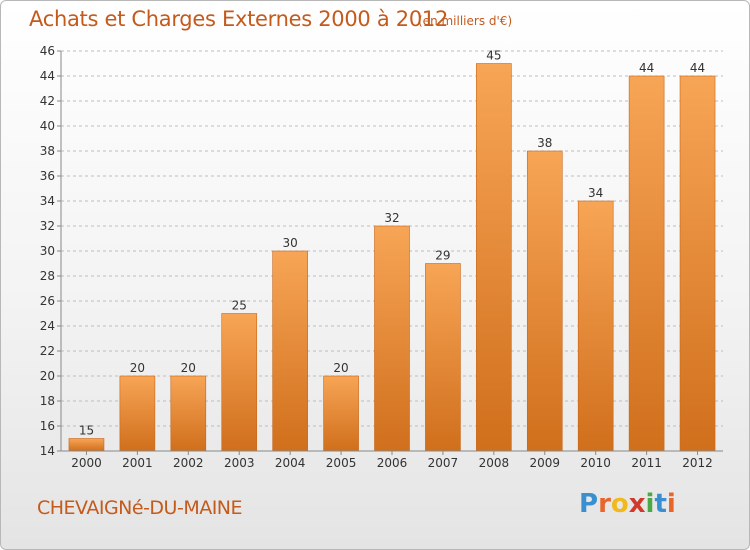 This screenshot has width=750, height=550. What do you see at coordinates (443, 463) in the screenshot?
I see `x-tick-label: 2007` at bounding box center [443, 463].